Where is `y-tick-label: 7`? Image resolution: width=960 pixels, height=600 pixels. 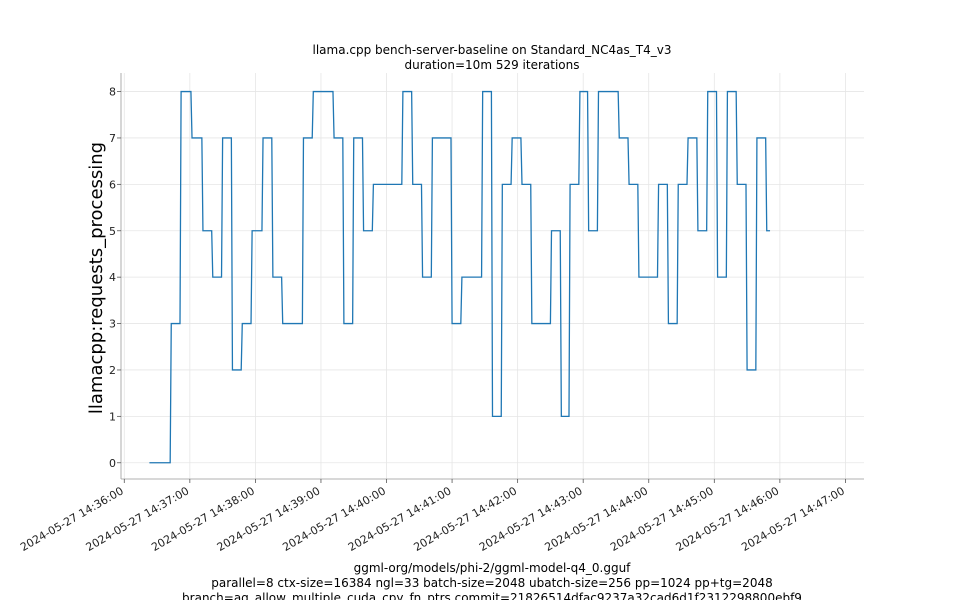
y-tick-label: 7 is located at coordinates (112, 138).